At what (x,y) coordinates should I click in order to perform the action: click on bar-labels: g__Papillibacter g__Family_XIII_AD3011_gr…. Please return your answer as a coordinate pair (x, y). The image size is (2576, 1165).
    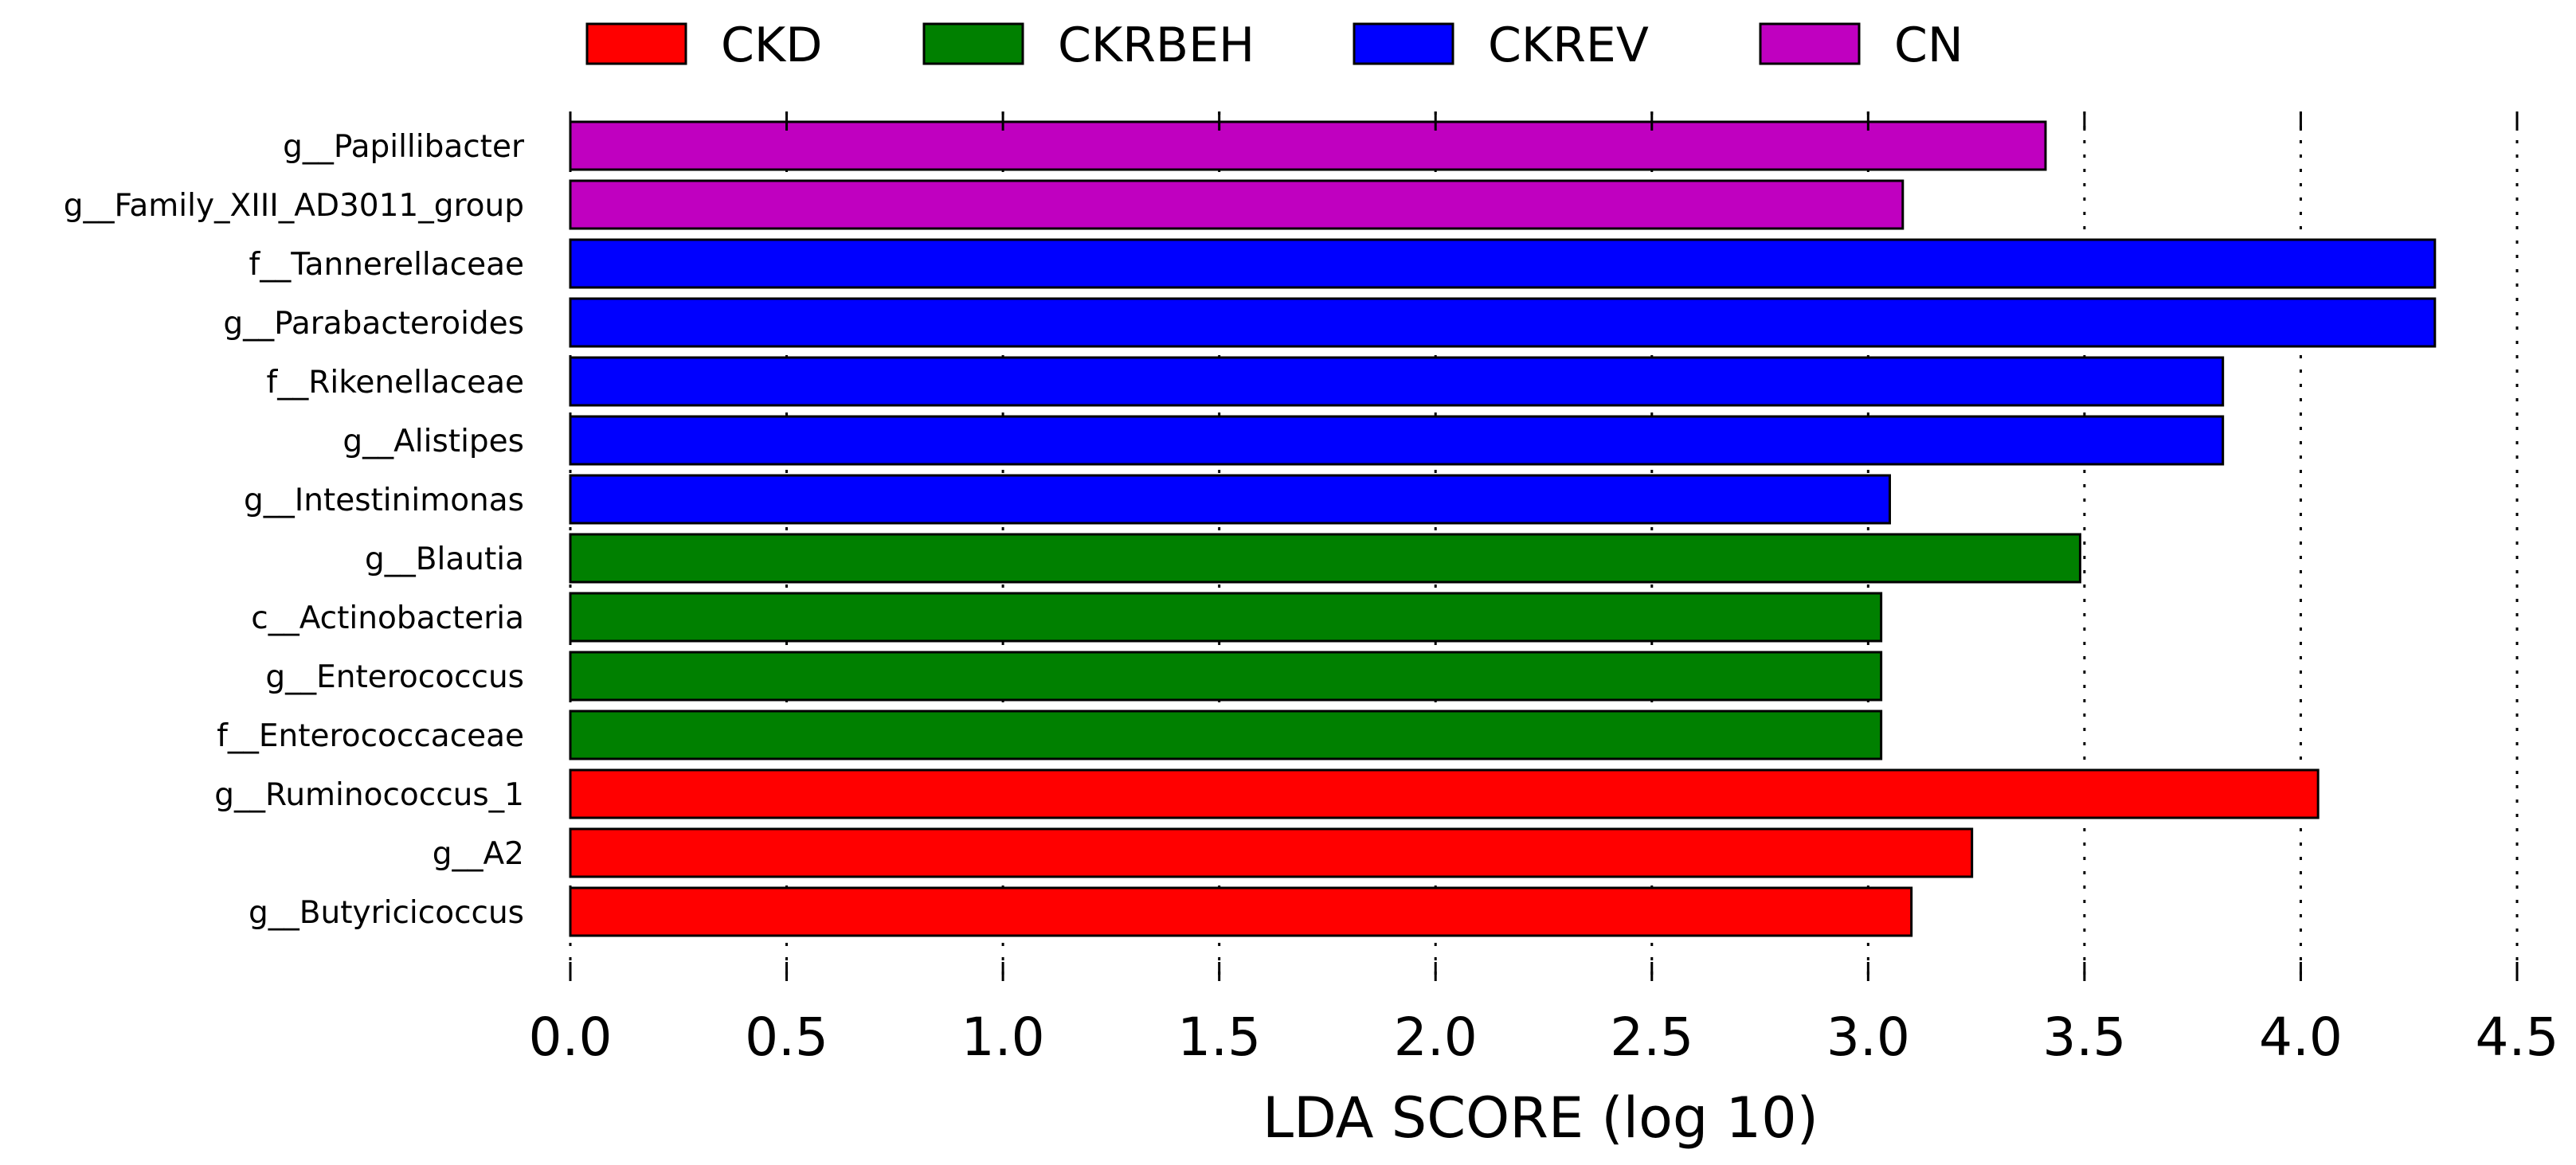
    Looking at the image, I should click on (294, 530).